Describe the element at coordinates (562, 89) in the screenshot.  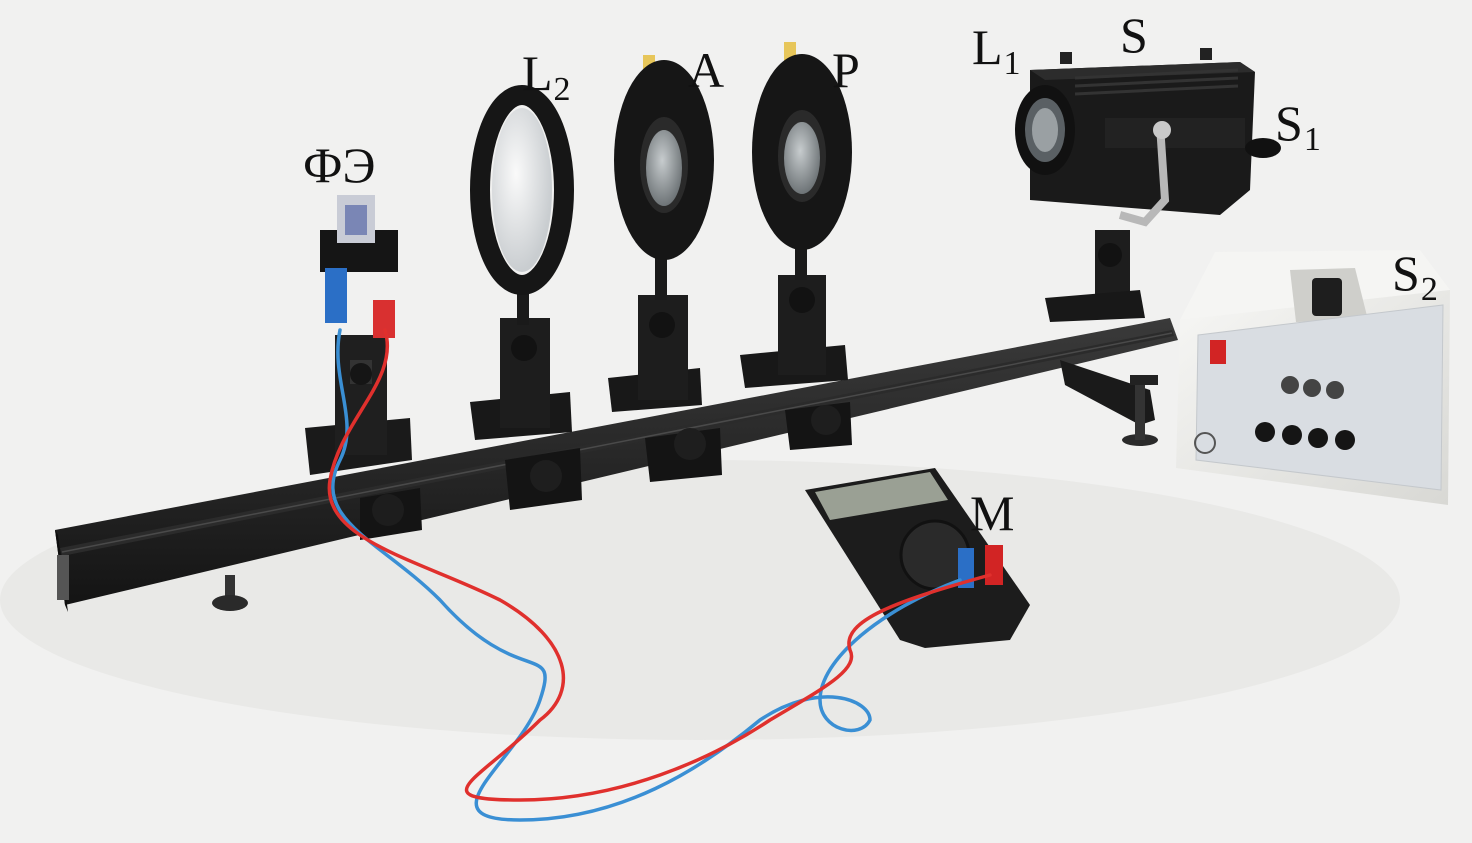
I see `label-lens-l2-sub: 2` at that location.